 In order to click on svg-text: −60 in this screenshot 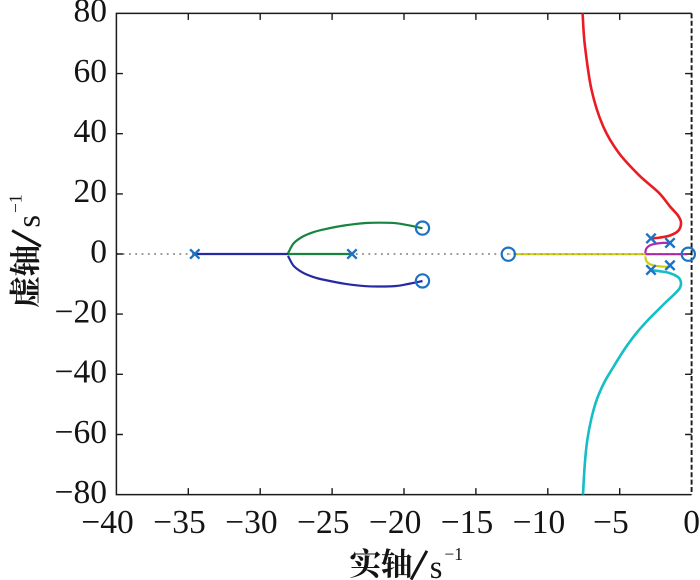, I will do `click(81, 432)`.